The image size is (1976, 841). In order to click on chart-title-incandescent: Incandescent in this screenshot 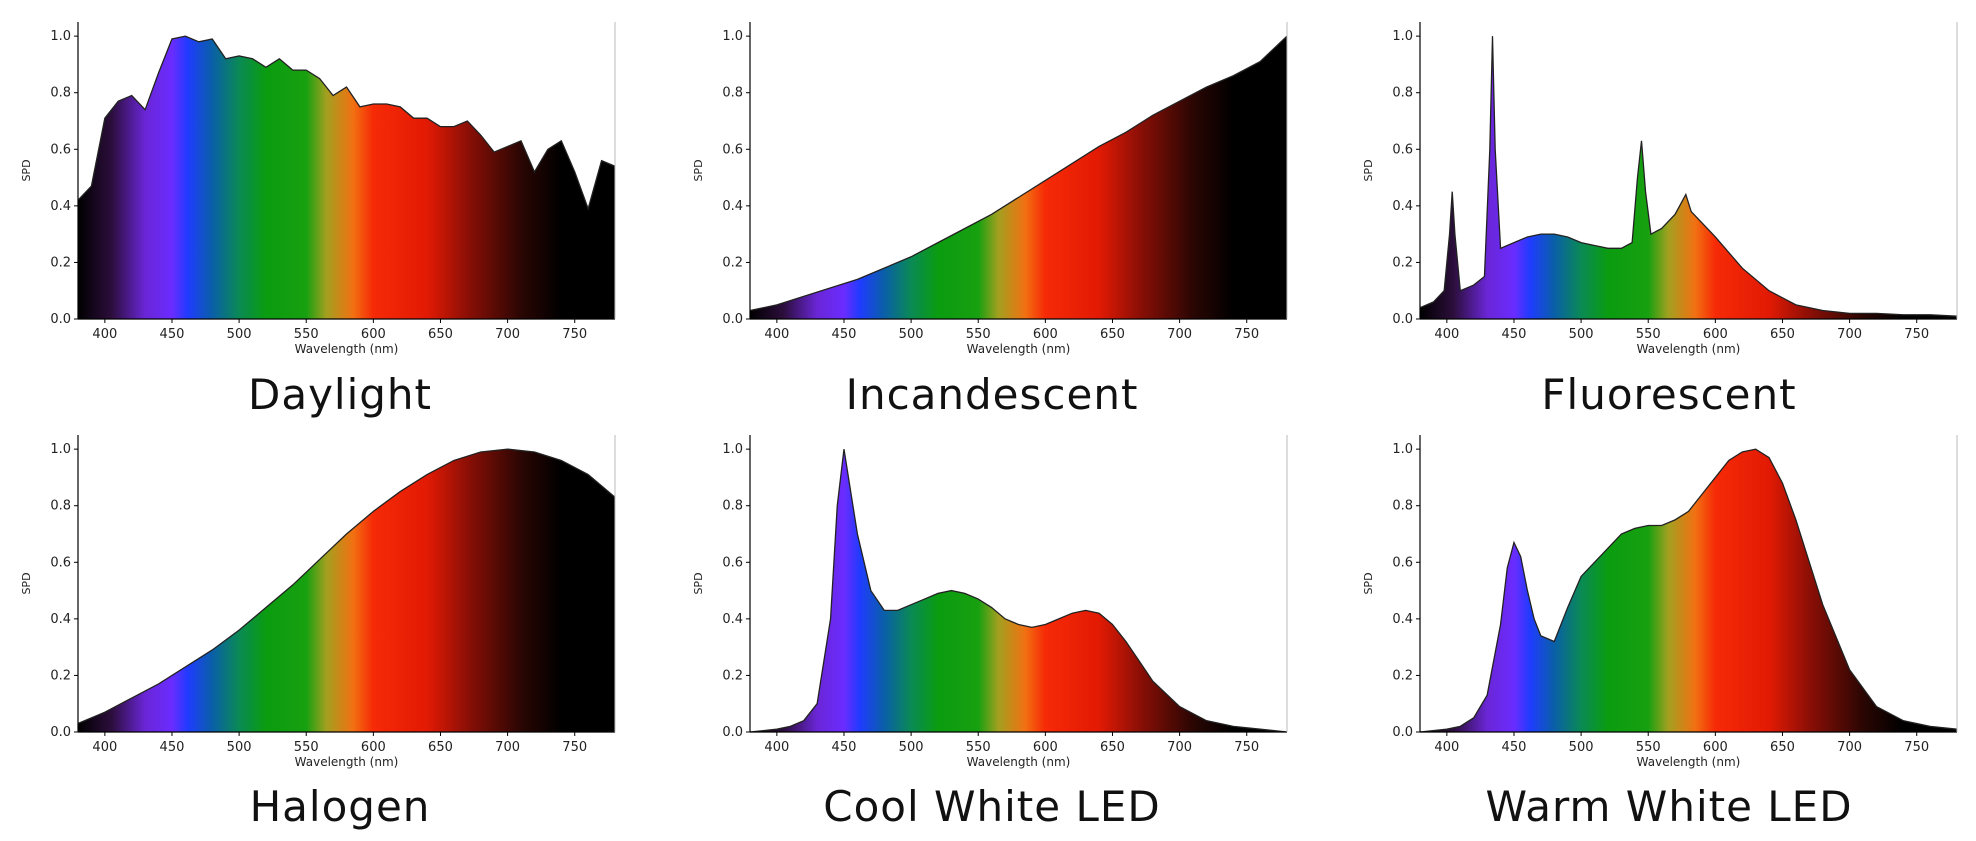, I will do `click(992, 394)`.